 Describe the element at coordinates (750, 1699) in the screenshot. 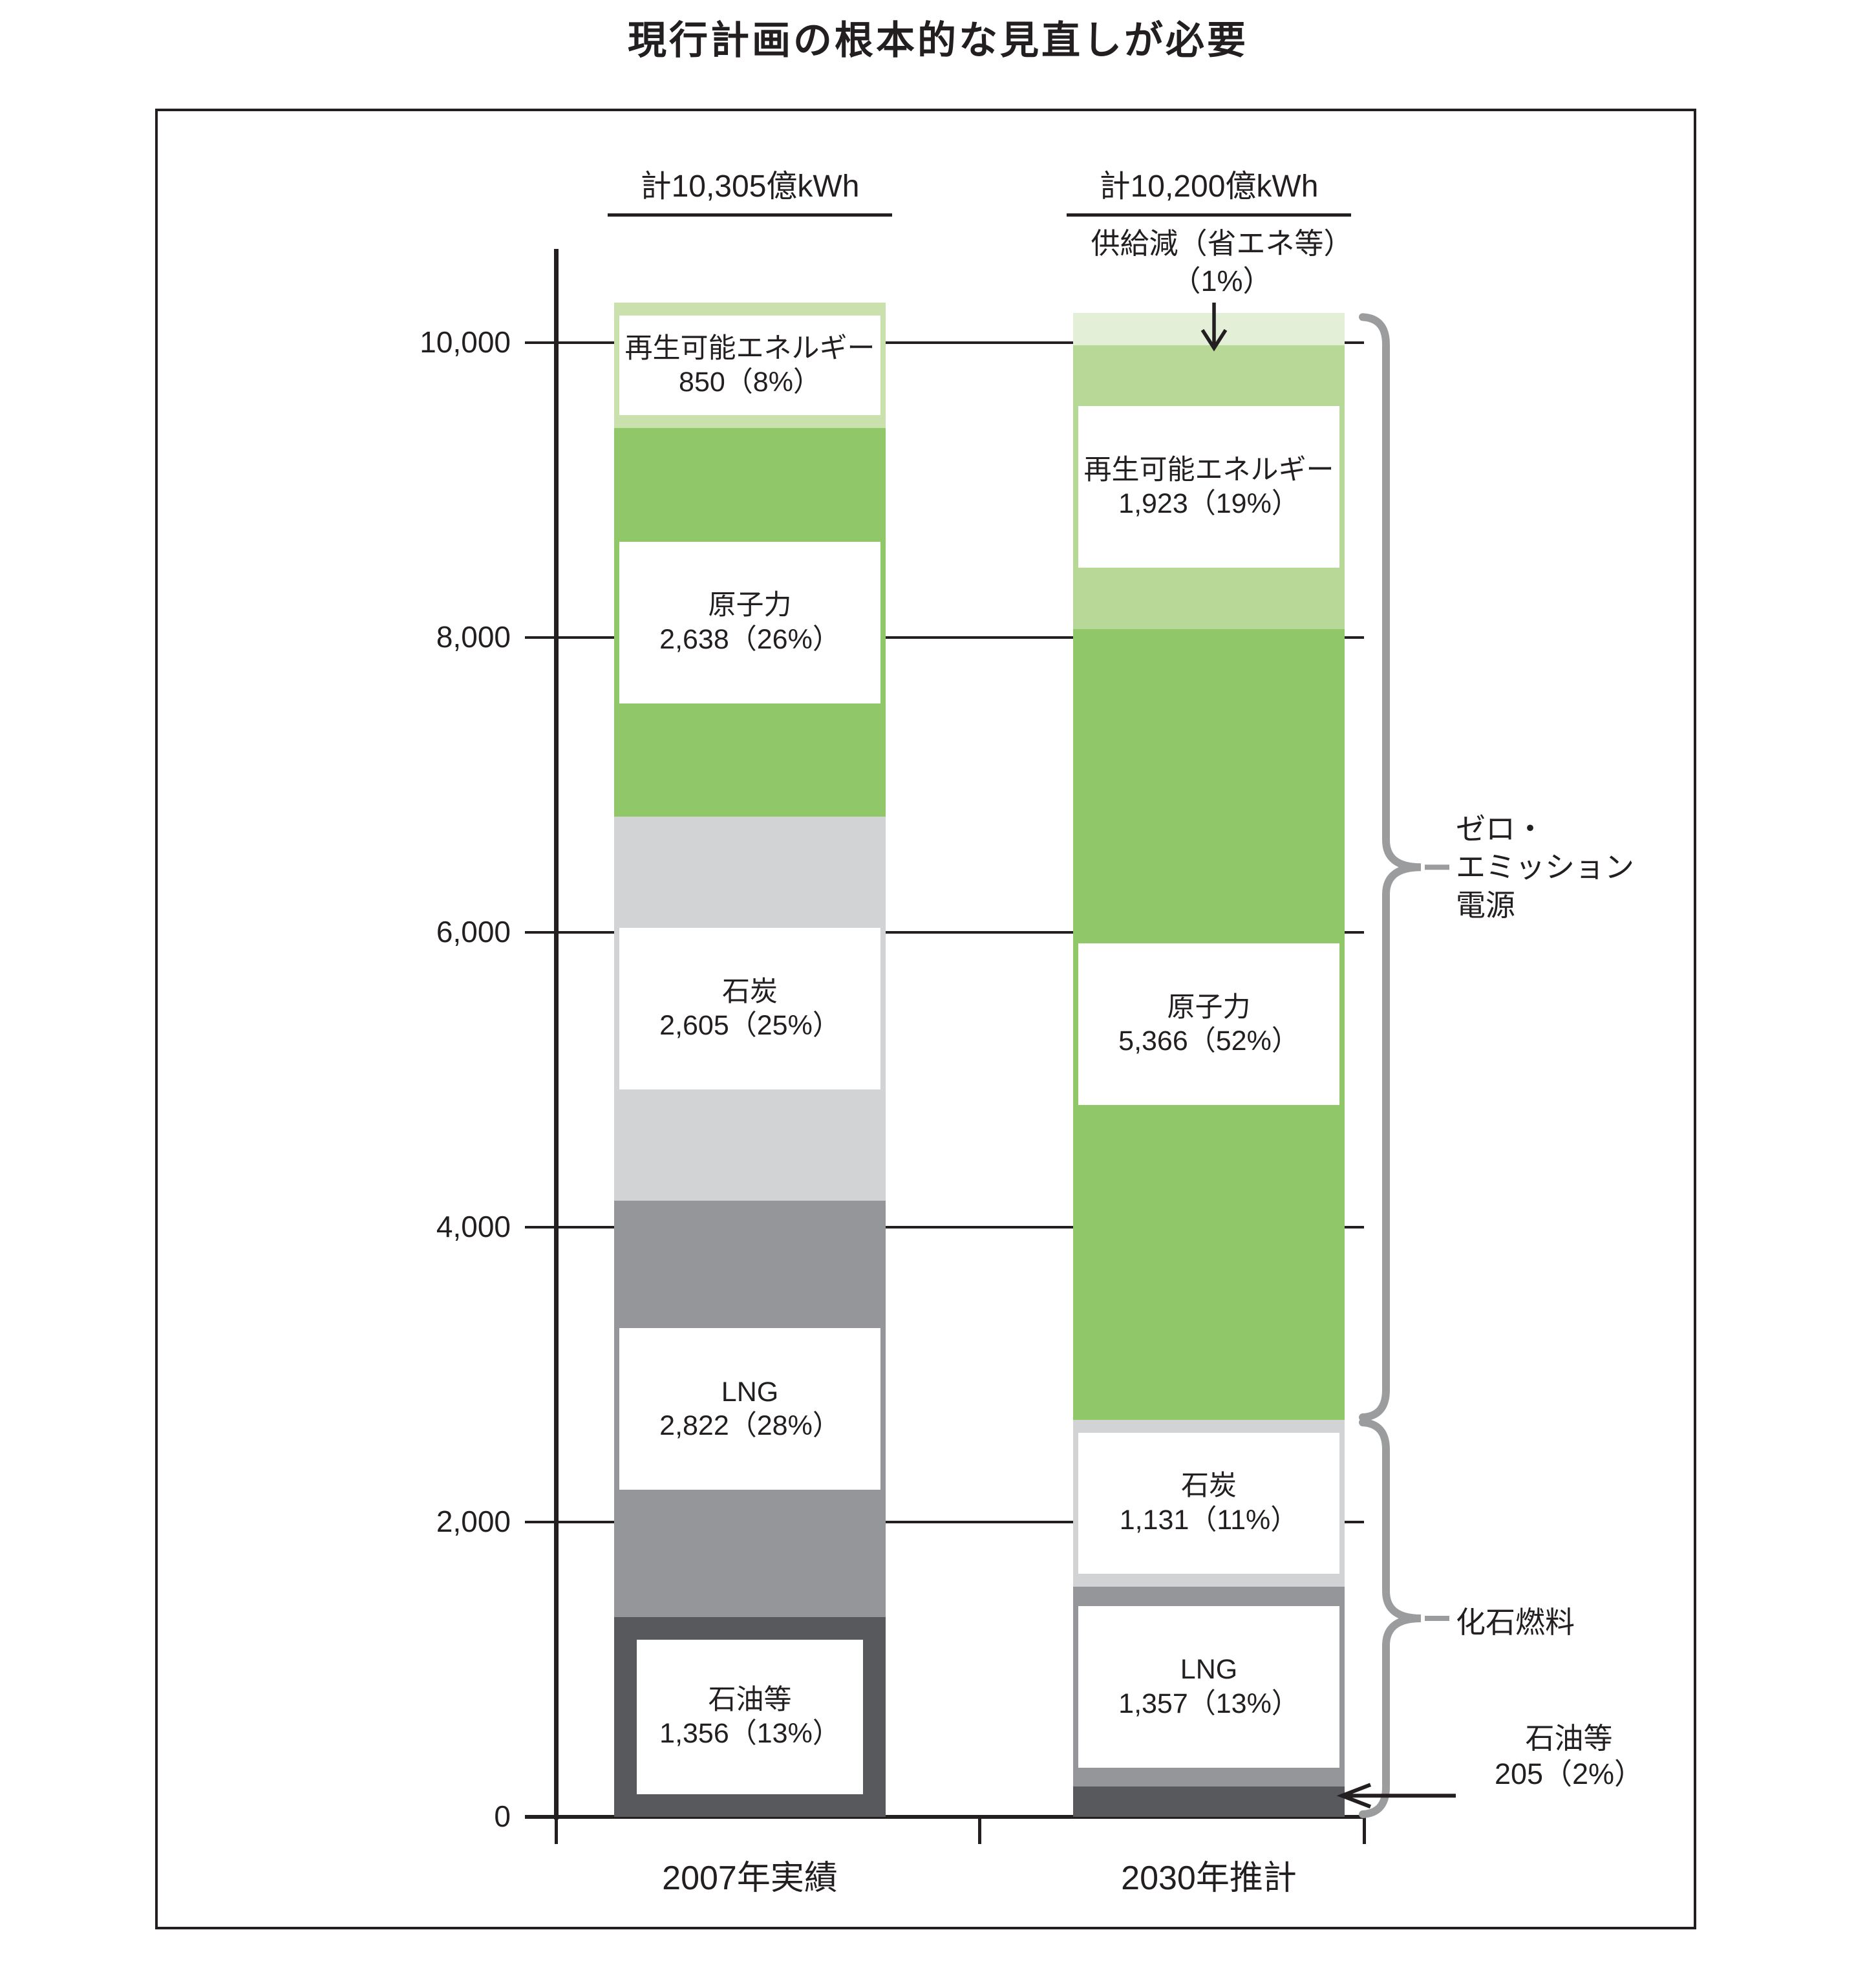

I see `segment-name: 石油等` at that location.